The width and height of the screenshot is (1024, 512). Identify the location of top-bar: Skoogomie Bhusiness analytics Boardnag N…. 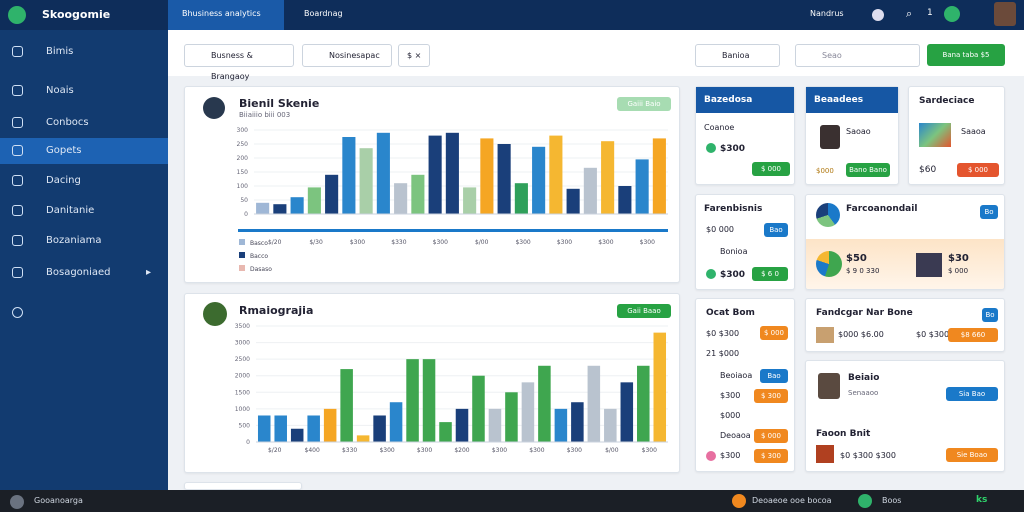
(512, 15).